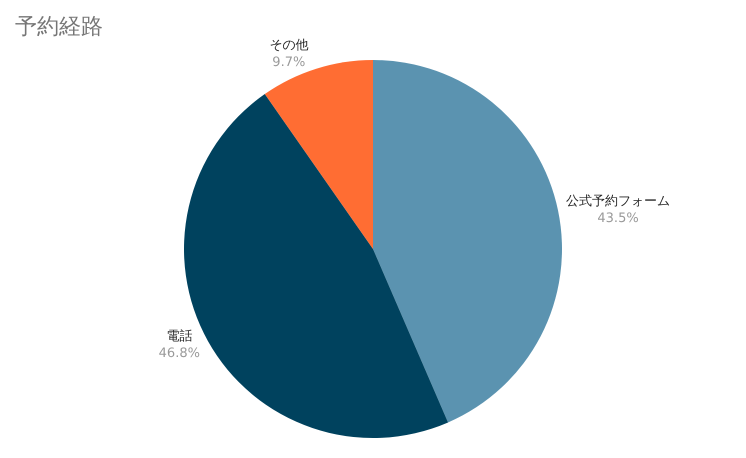 This screenshot has width=746, height=458. What do you see at coordinates (289, 62) in the screenshot?
I see `data-label: 9.7%` at bounding box center [289, 62].